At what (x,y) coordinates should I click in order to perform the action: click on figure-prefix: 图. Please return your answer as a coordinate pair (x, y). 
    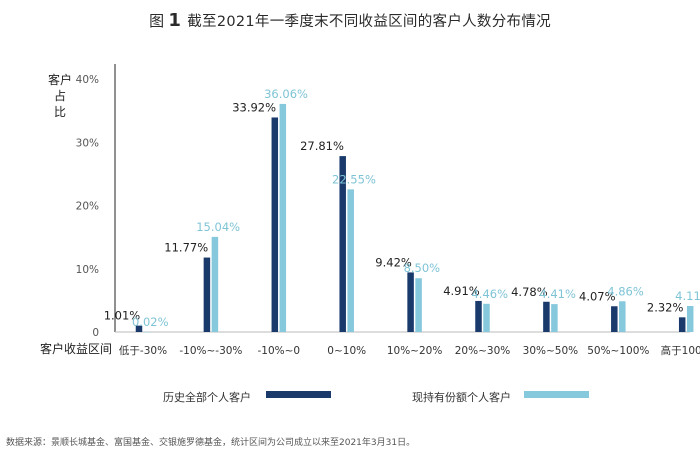
    Looking at the image, I should click on (157, 21).